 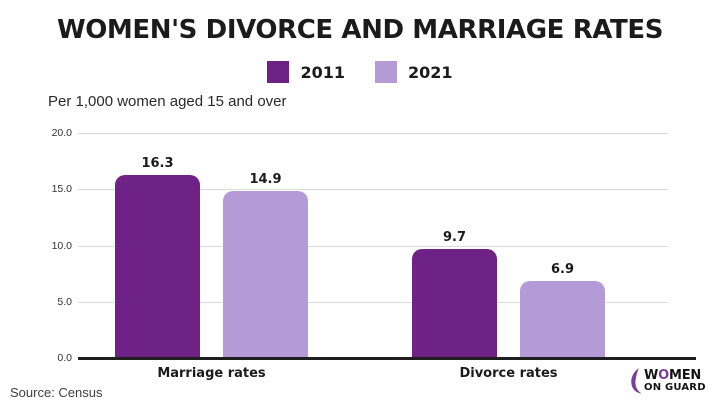 What do you see at coordinates (157, 163) in the screenshot?
I see `bar-value-label: 16.3` at bounding box center [157, 163].